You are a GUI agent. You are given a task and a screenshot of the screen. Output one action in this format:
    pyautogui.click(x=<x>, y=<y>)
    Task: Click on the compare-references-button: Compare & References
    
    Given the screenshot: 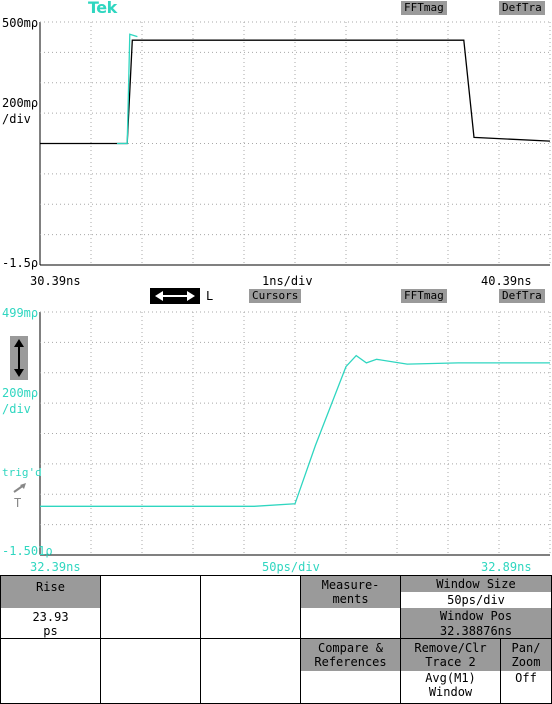 What is the action you would take?
    pyautogui.click(x=350, y=671)
    